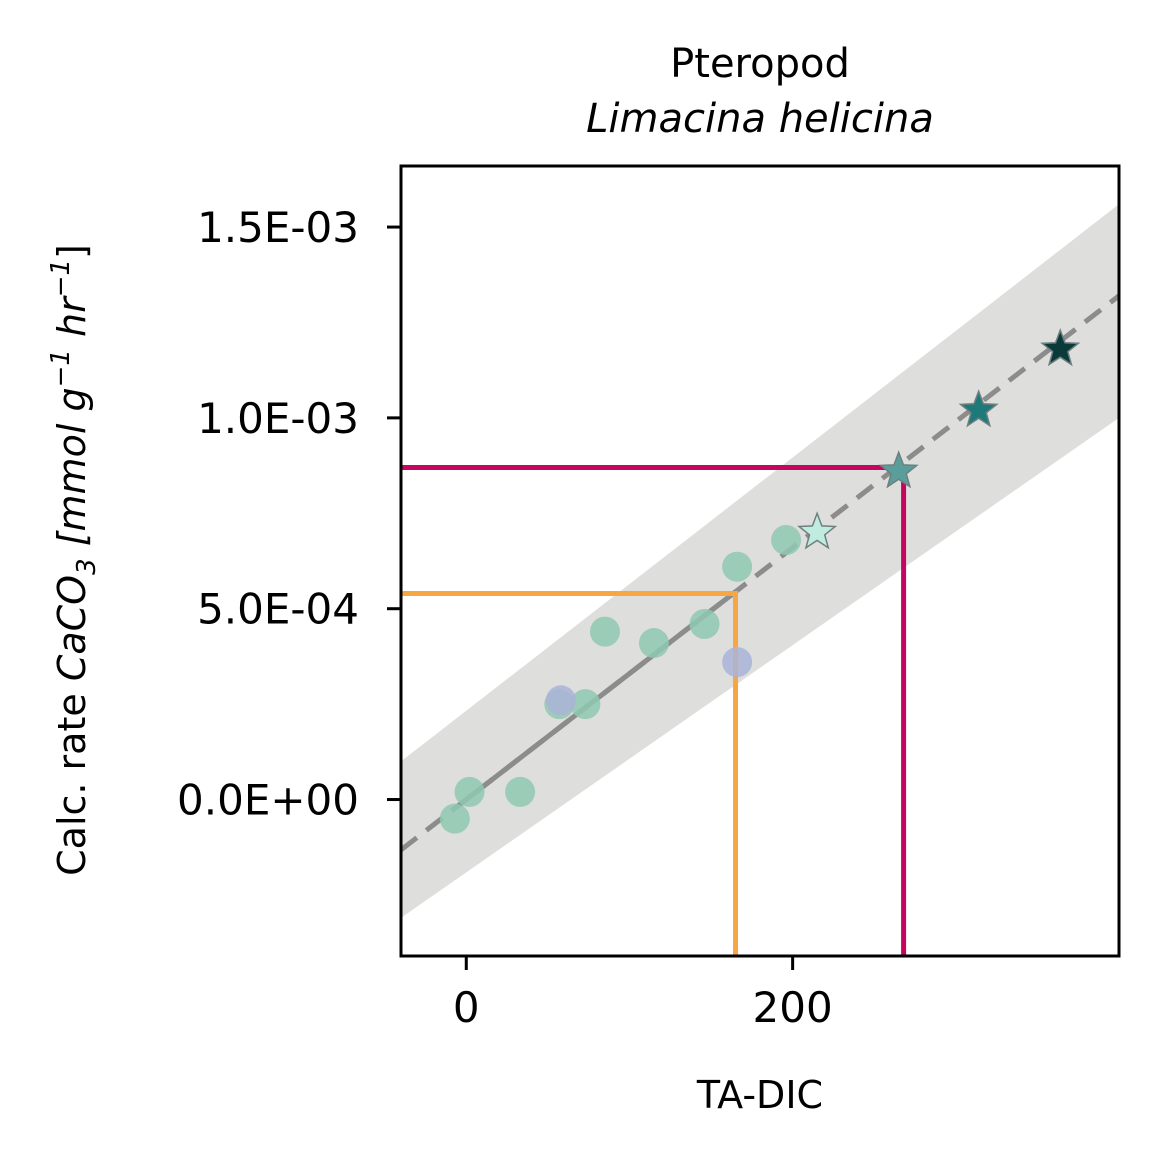  Describe the element at coordinates (760, 119) in the screenshot. I see `chart-subtitle: Limacina helicina` at that location.